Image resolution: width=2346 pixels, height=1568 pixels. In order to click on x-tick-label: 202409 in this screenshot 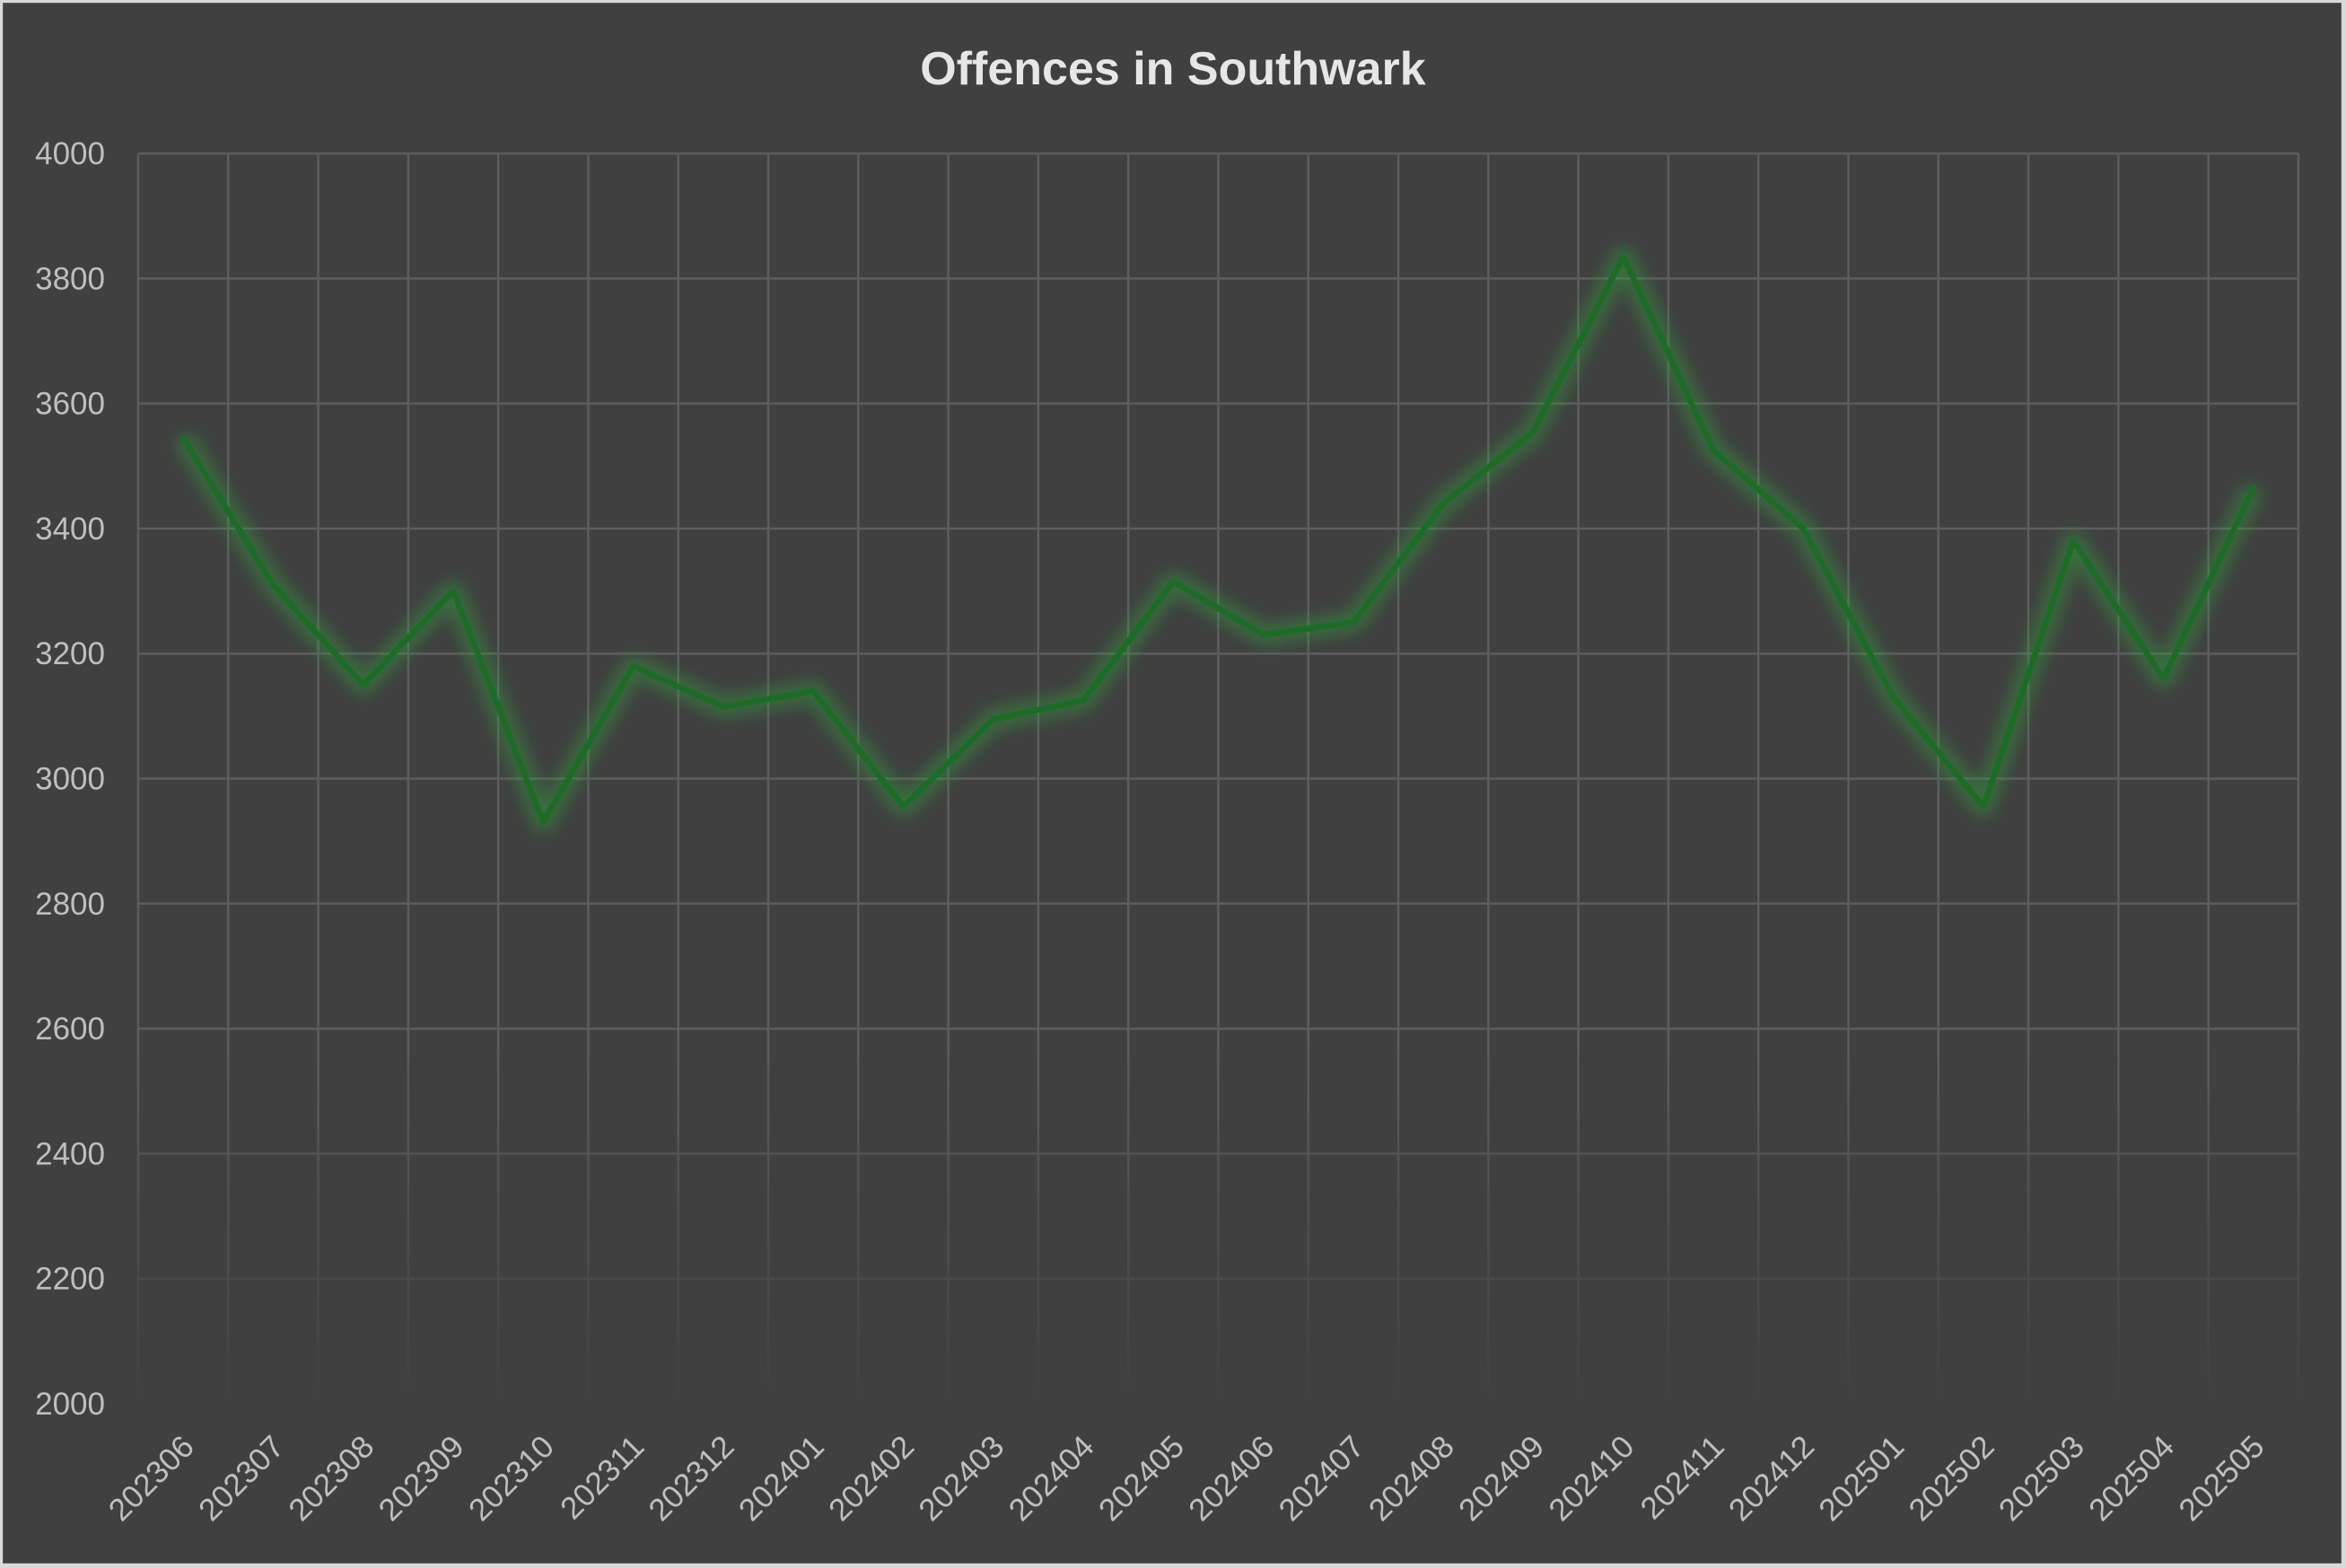, I will do `click(1501, 1479)`.